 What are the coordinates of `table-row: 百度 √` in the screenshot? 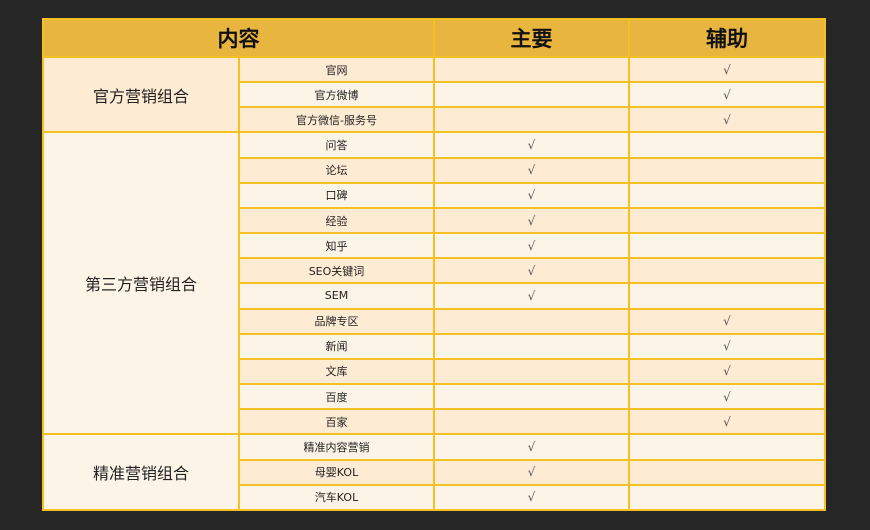 It's located at (434, 397).